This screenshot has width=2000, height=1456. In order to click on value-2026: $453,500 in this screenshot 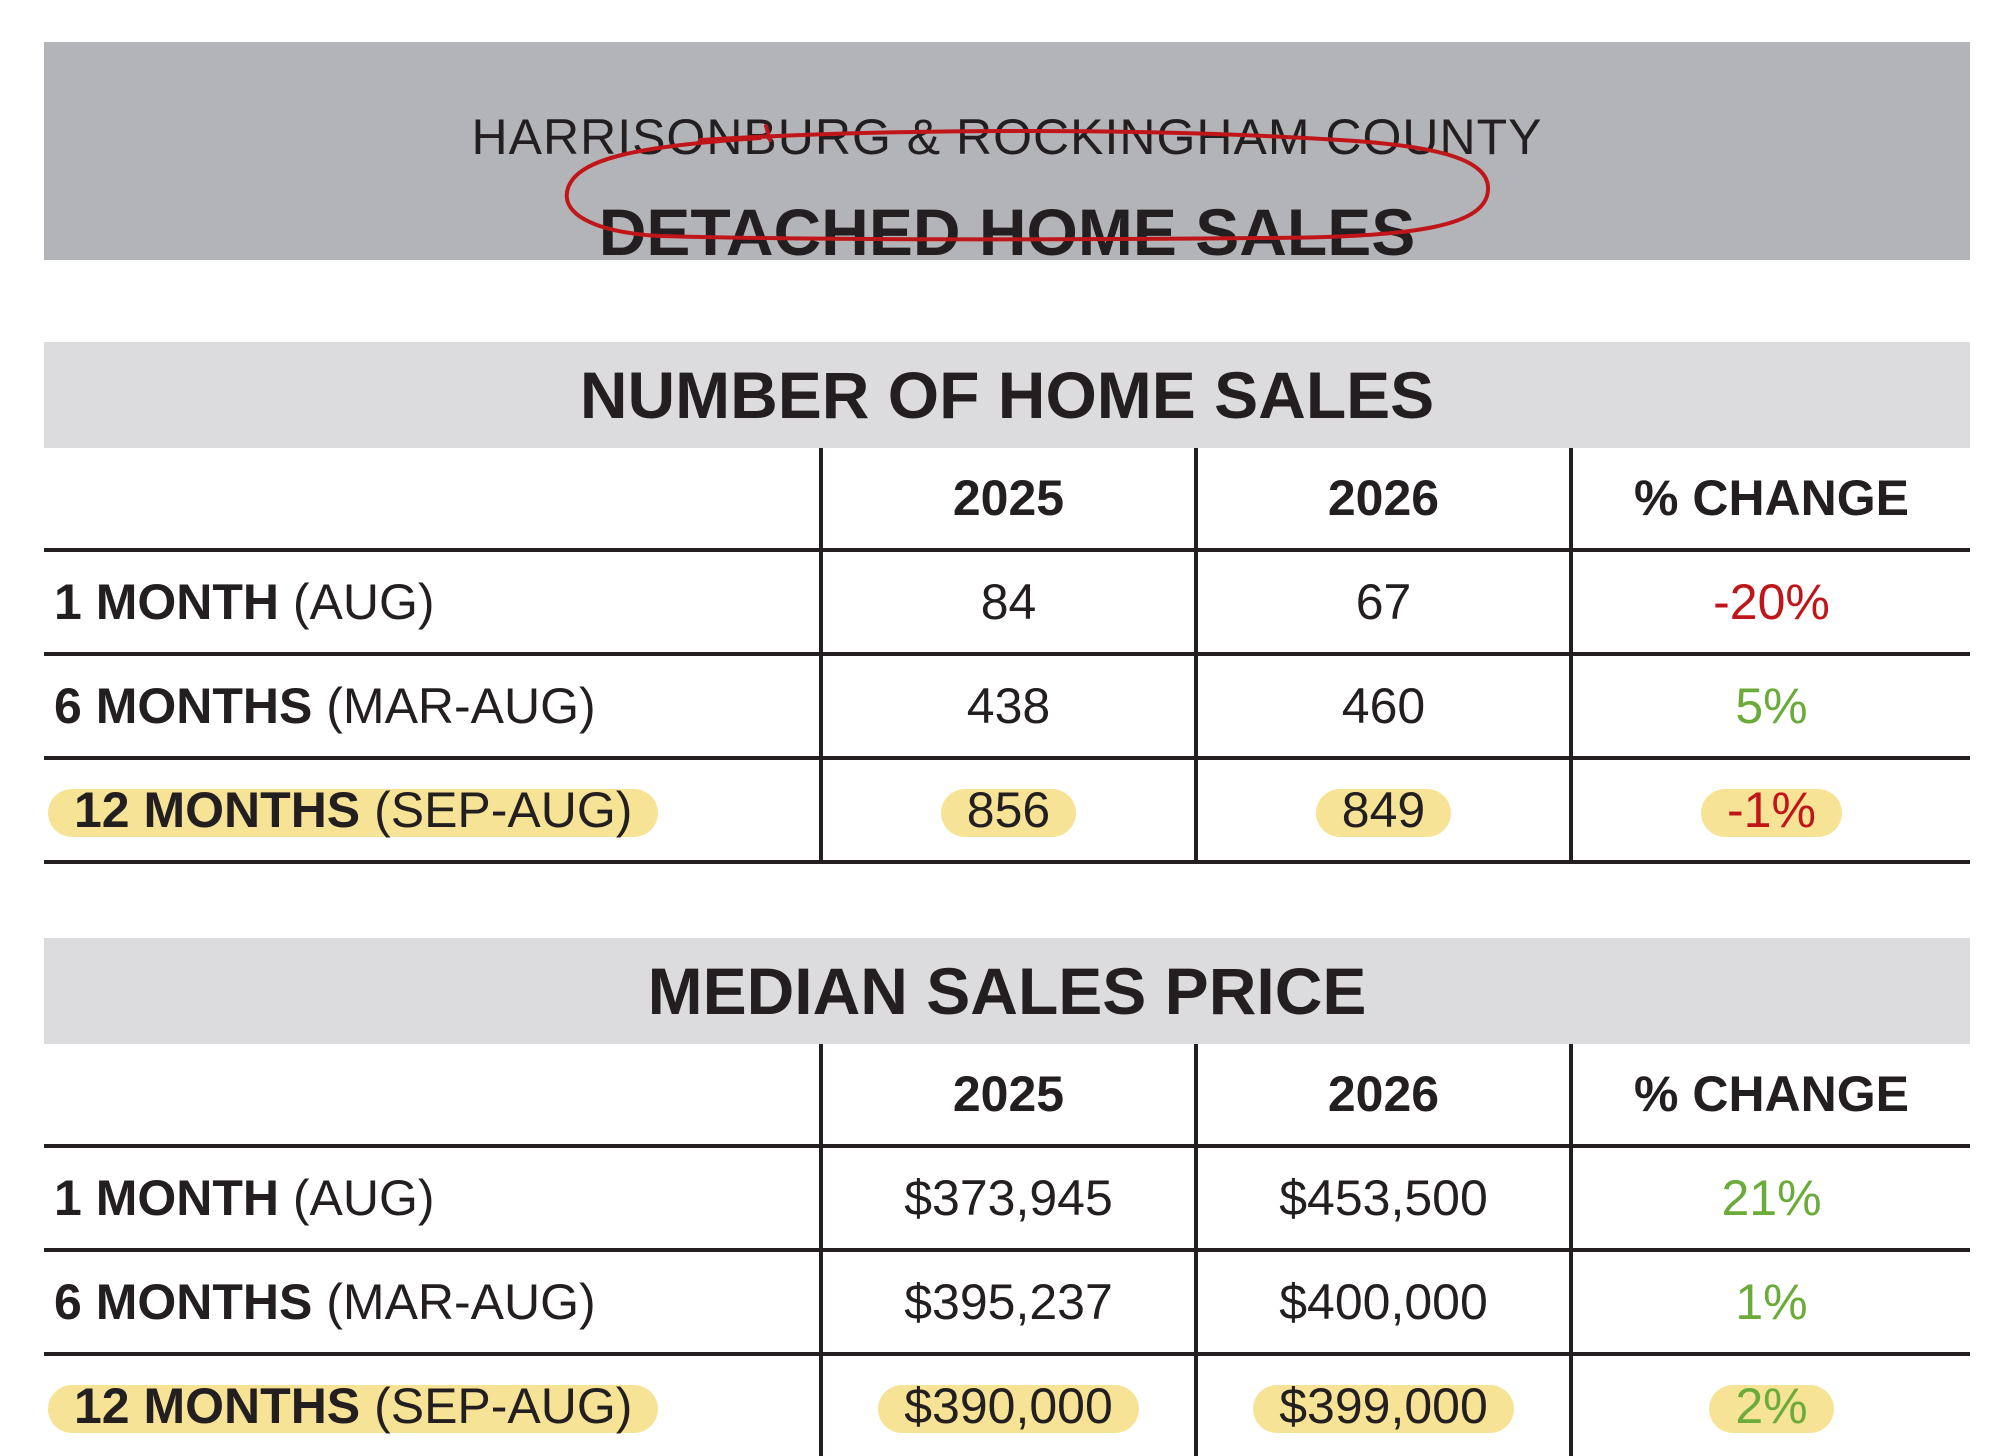, I will do `click(1382, 1199)`.